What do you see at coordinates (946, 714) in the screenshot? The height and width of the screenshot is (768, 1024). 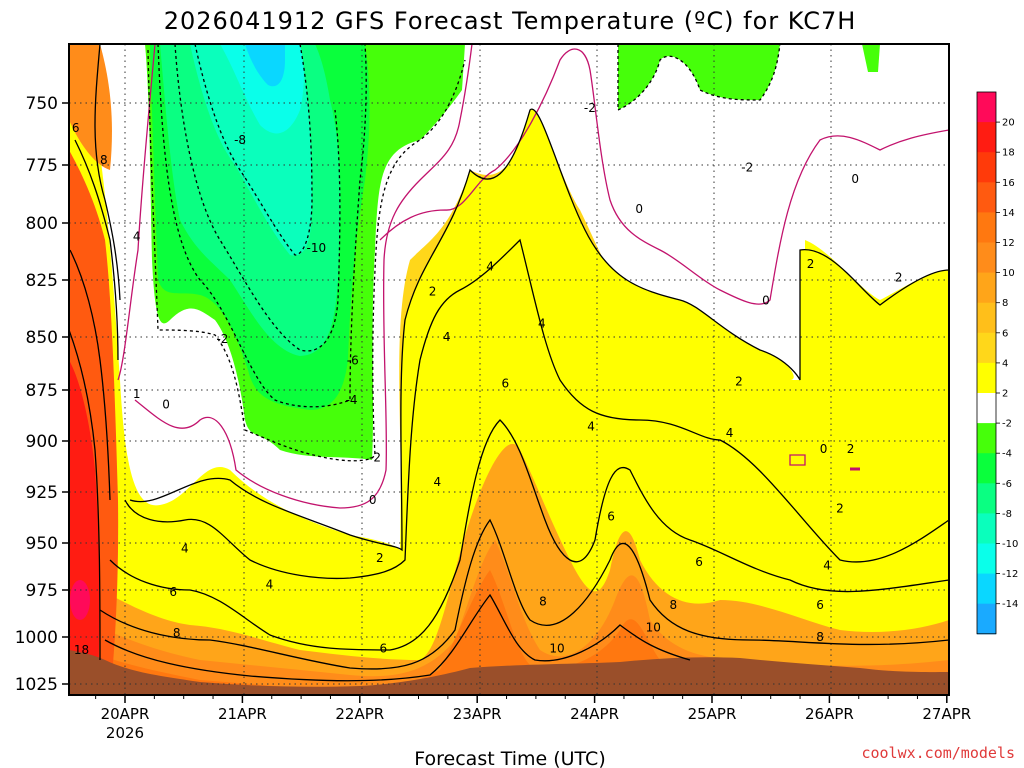 I see `x-tick-label: 27APR` at bounding box center [946, 714].